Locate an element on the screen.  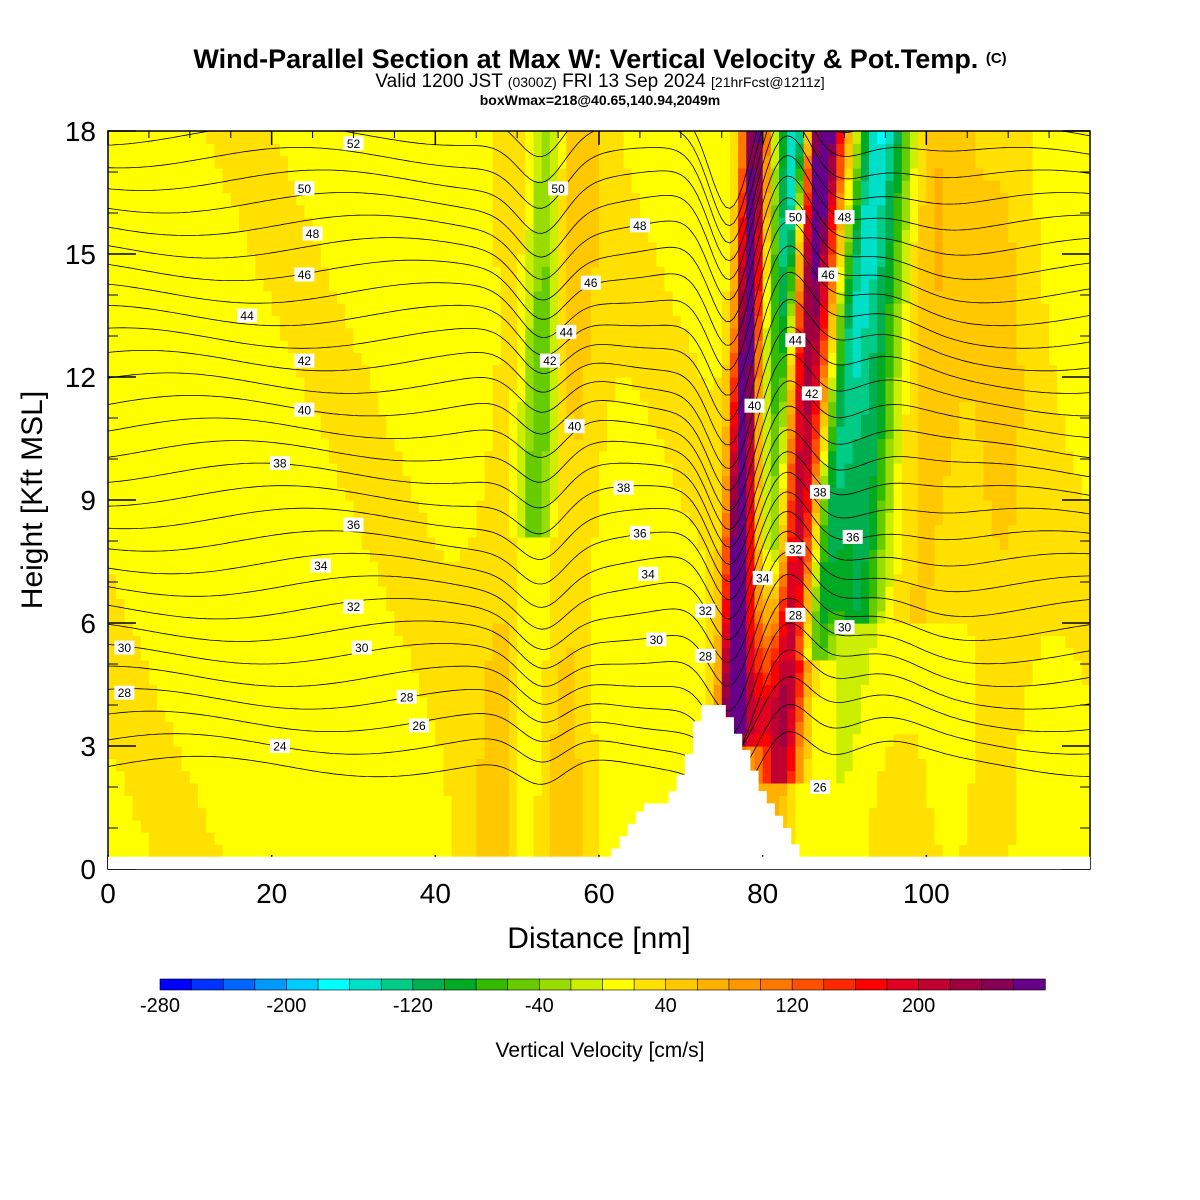
theta-label: 44 is located at coordinates (795, 340).